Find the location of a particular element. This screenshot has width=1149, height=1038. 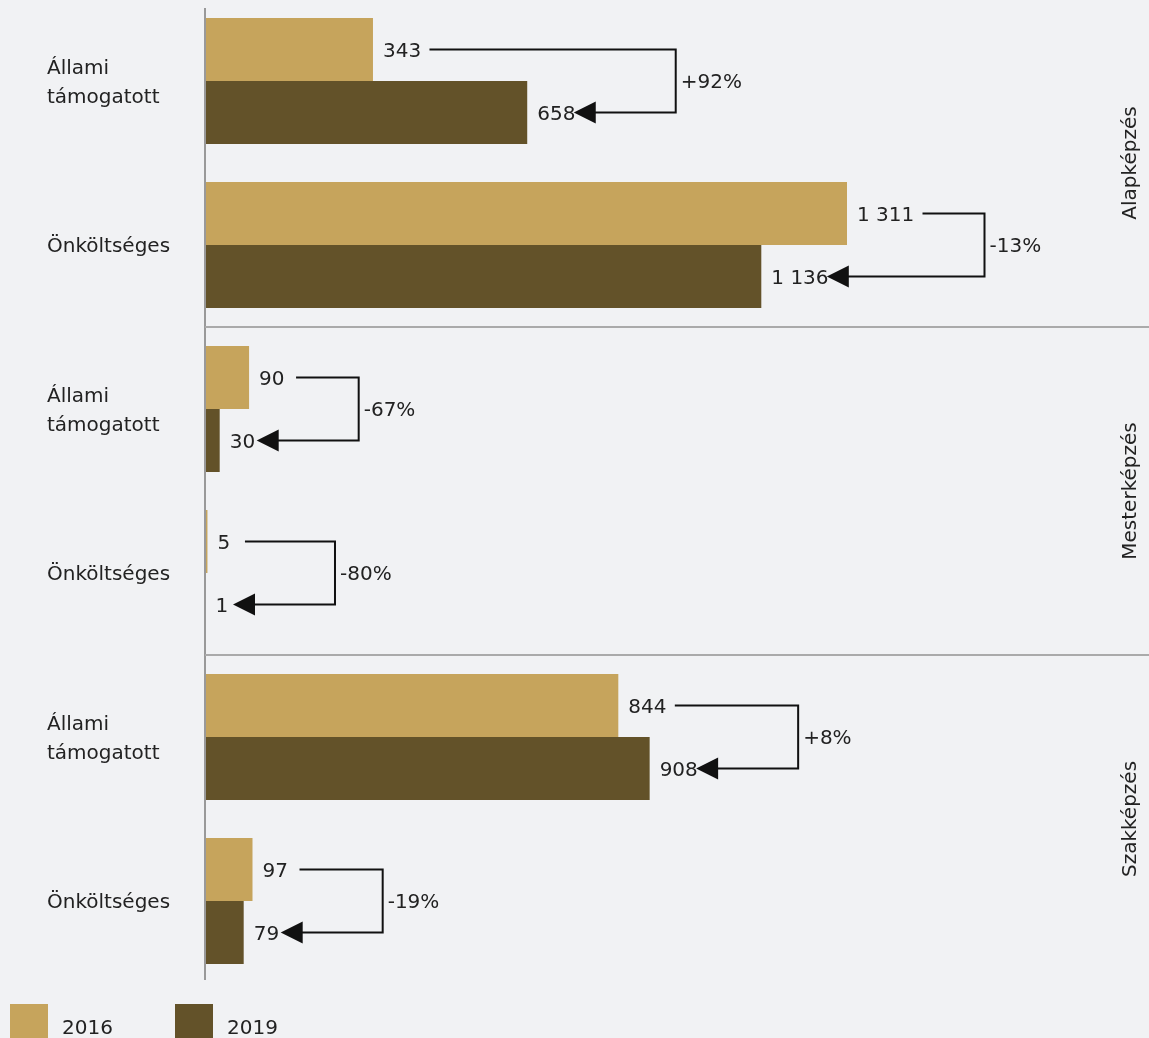

legend-label: 2019 is located at coordinates (252, 1026).